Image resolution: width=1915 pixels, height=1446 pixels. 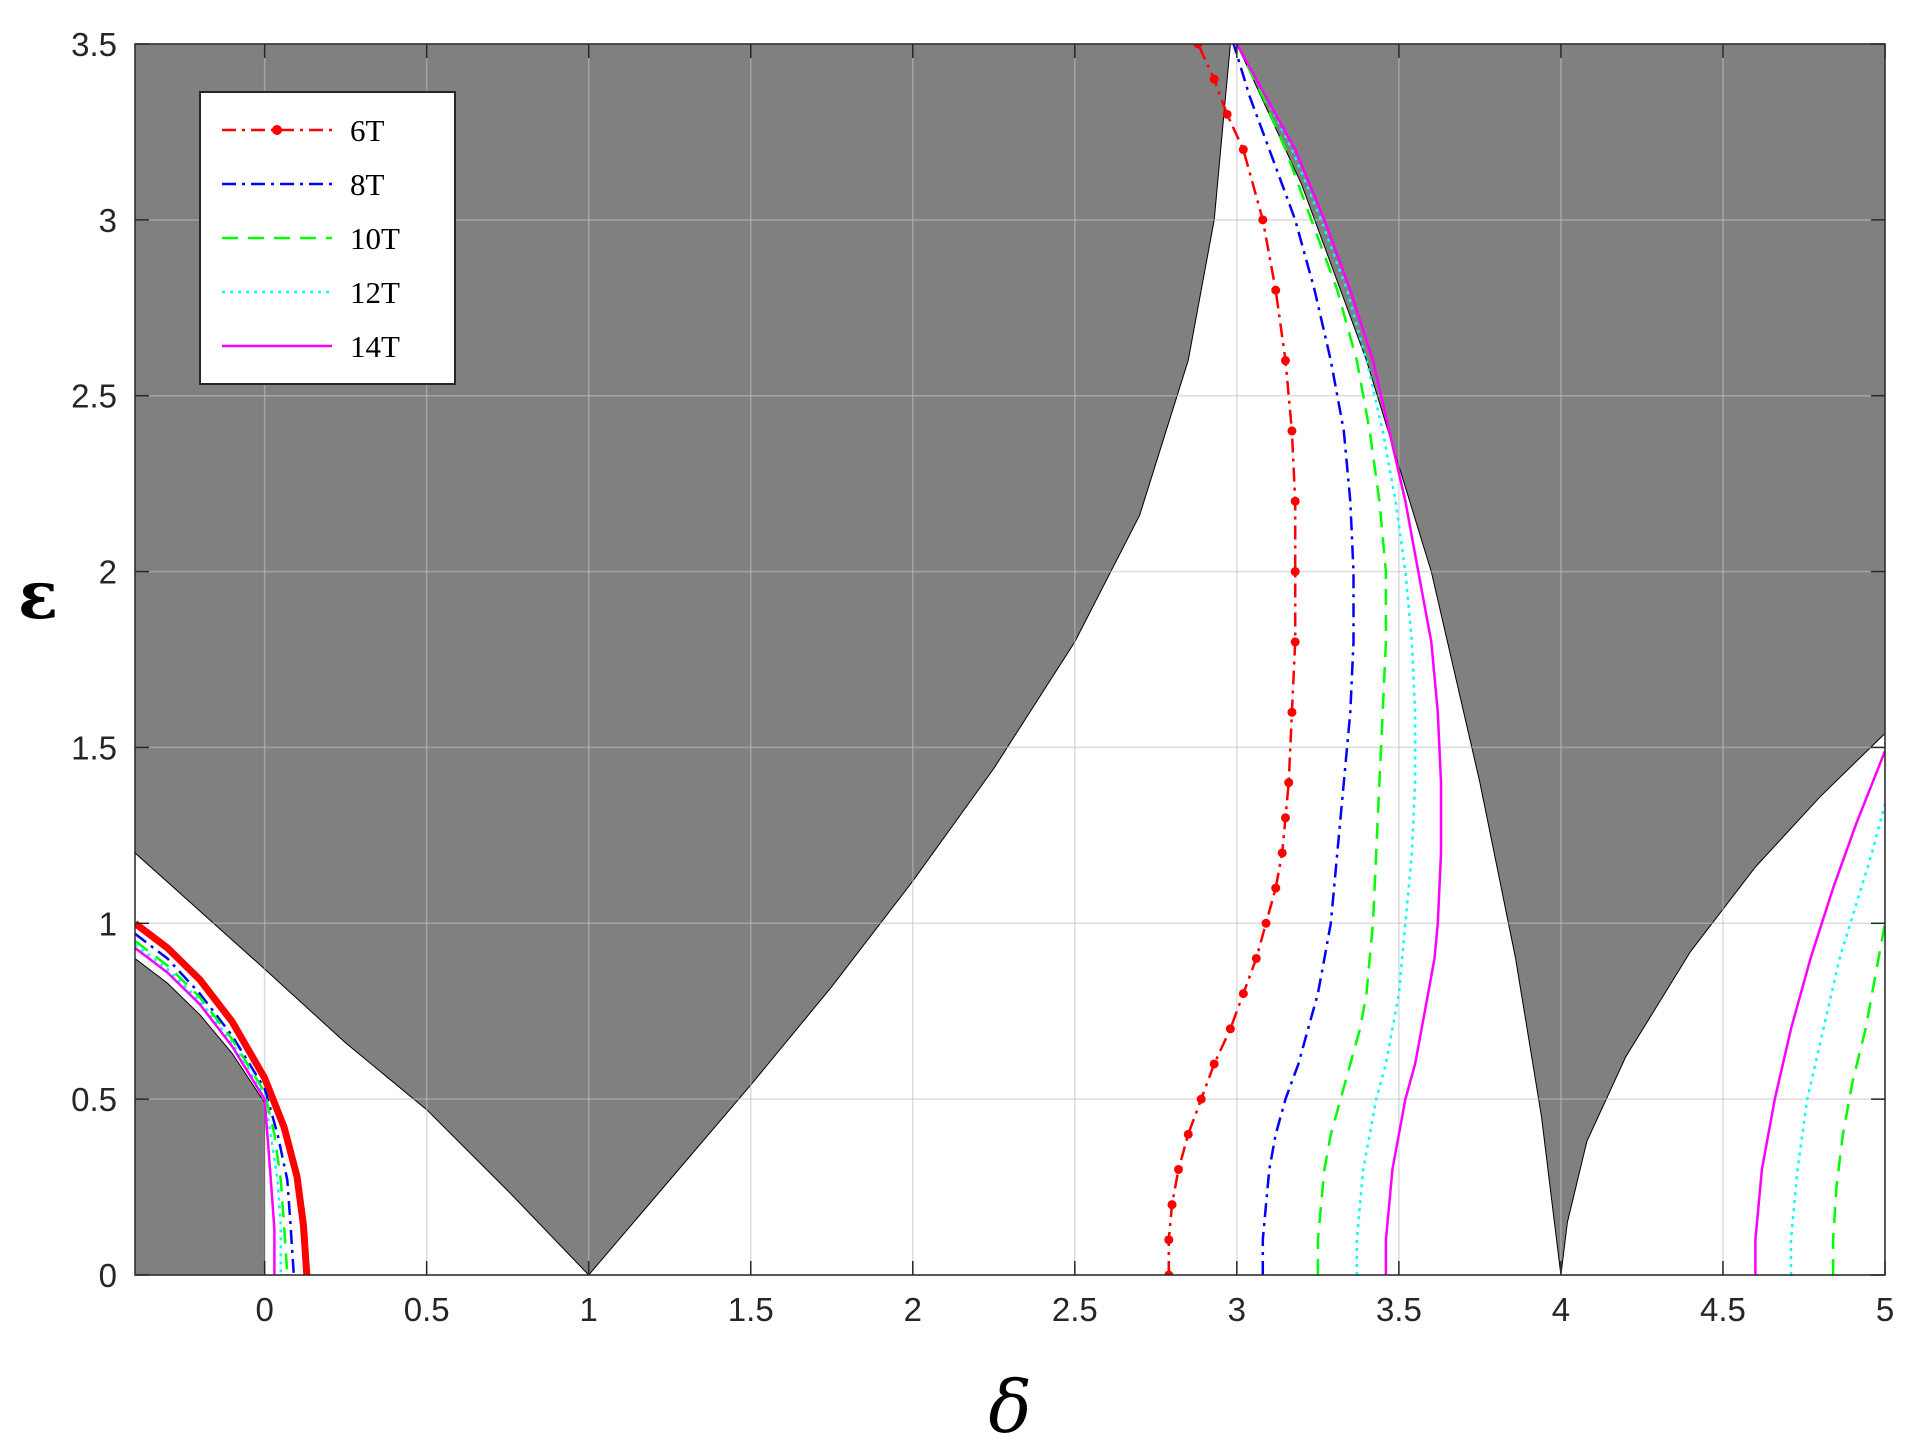 I want to click on legend-marker-6T, so click(x=277, y=130).